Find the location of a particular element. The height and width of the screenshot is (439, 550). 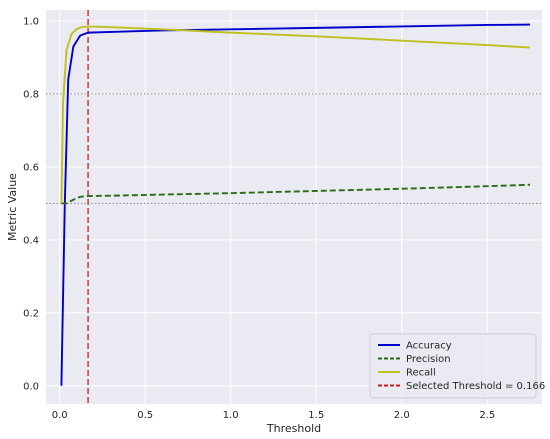

y-axis-ticks: 0.0 0.2 0.4 0.6 0.8 1.0 is located at coordinates (31, 204).